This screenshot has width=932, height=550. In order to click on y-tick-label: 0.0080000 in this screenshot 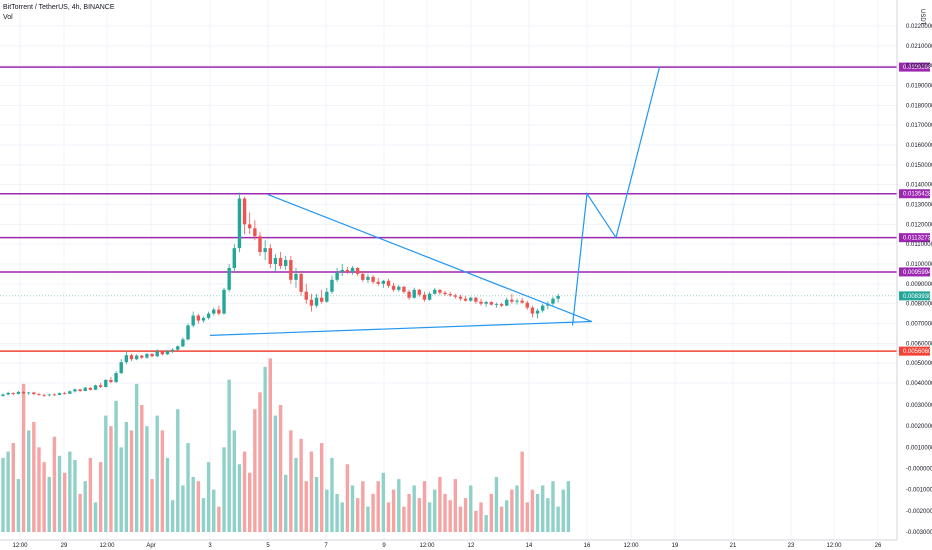, I will do `click(919, 305)`.